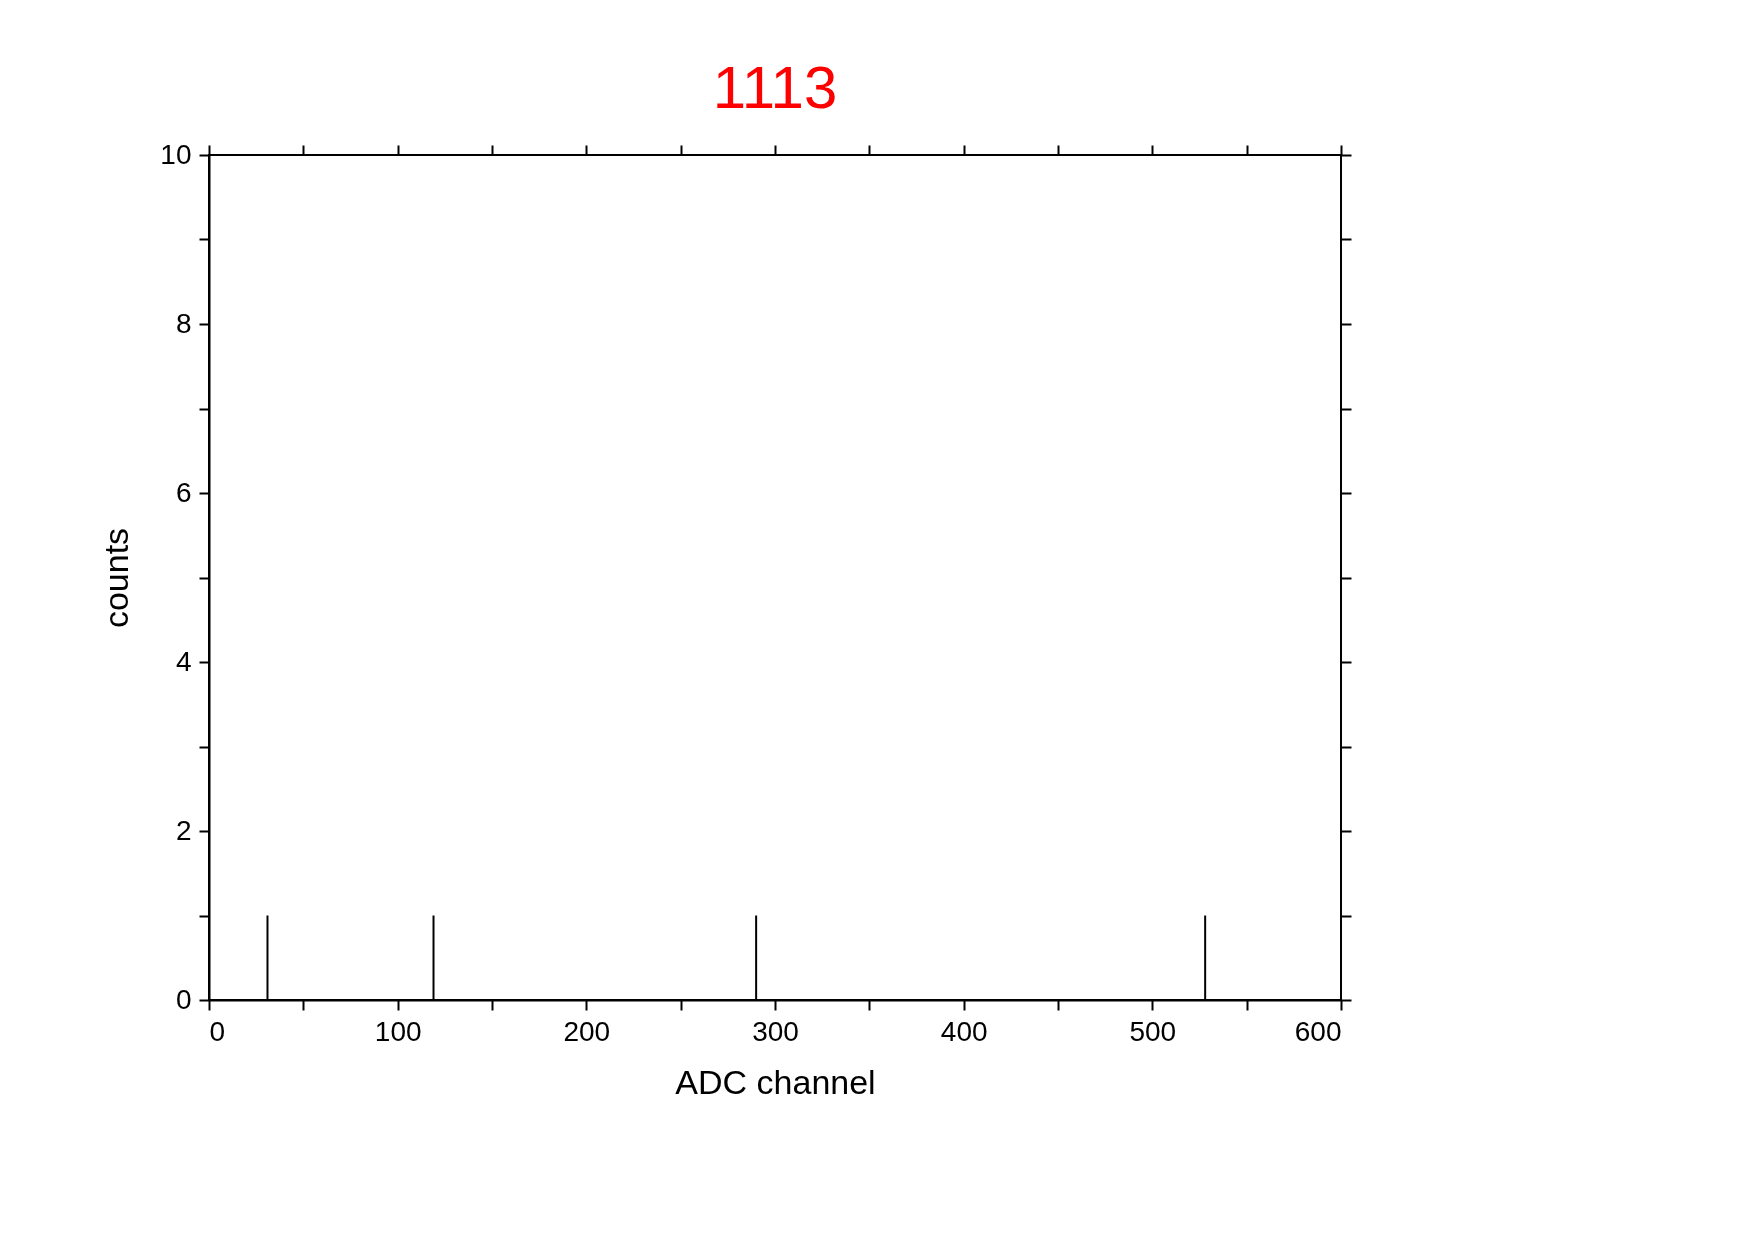  I want to click on x-tick-label: 200, so click(587, 1031).